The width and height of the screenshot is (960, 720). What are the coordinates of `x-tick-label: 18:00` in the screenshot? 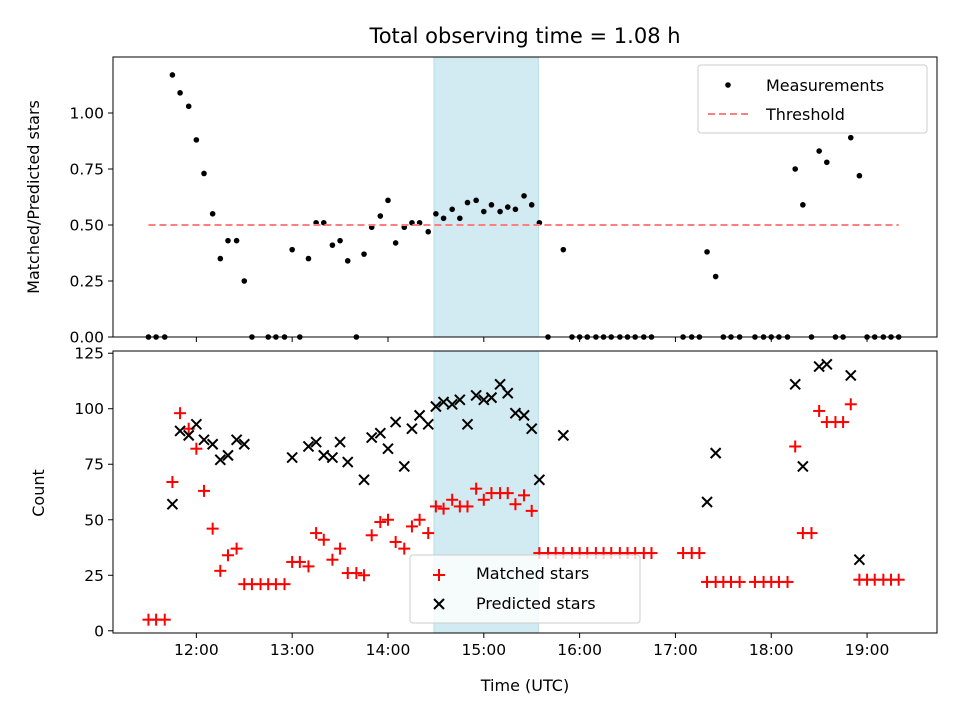 It's located at (771, 650).